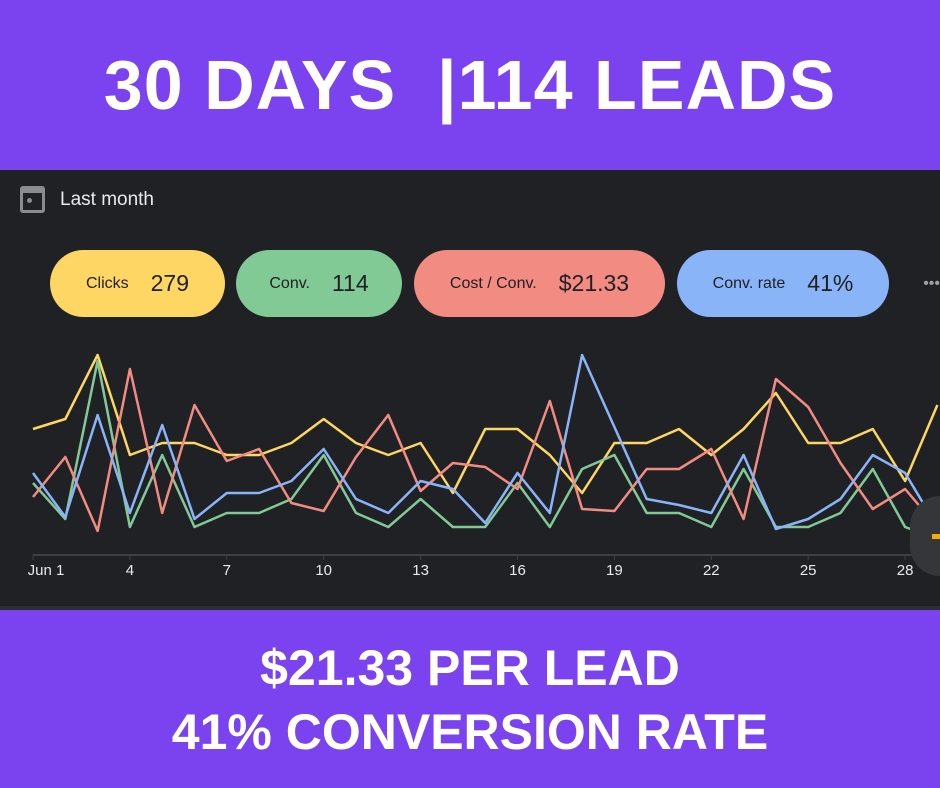 The width and height of the screenshot is (940, 788). Describe the element at coordinates (749, 283) in the screenshot. I see `metric-label: Conv. rate` at that location.